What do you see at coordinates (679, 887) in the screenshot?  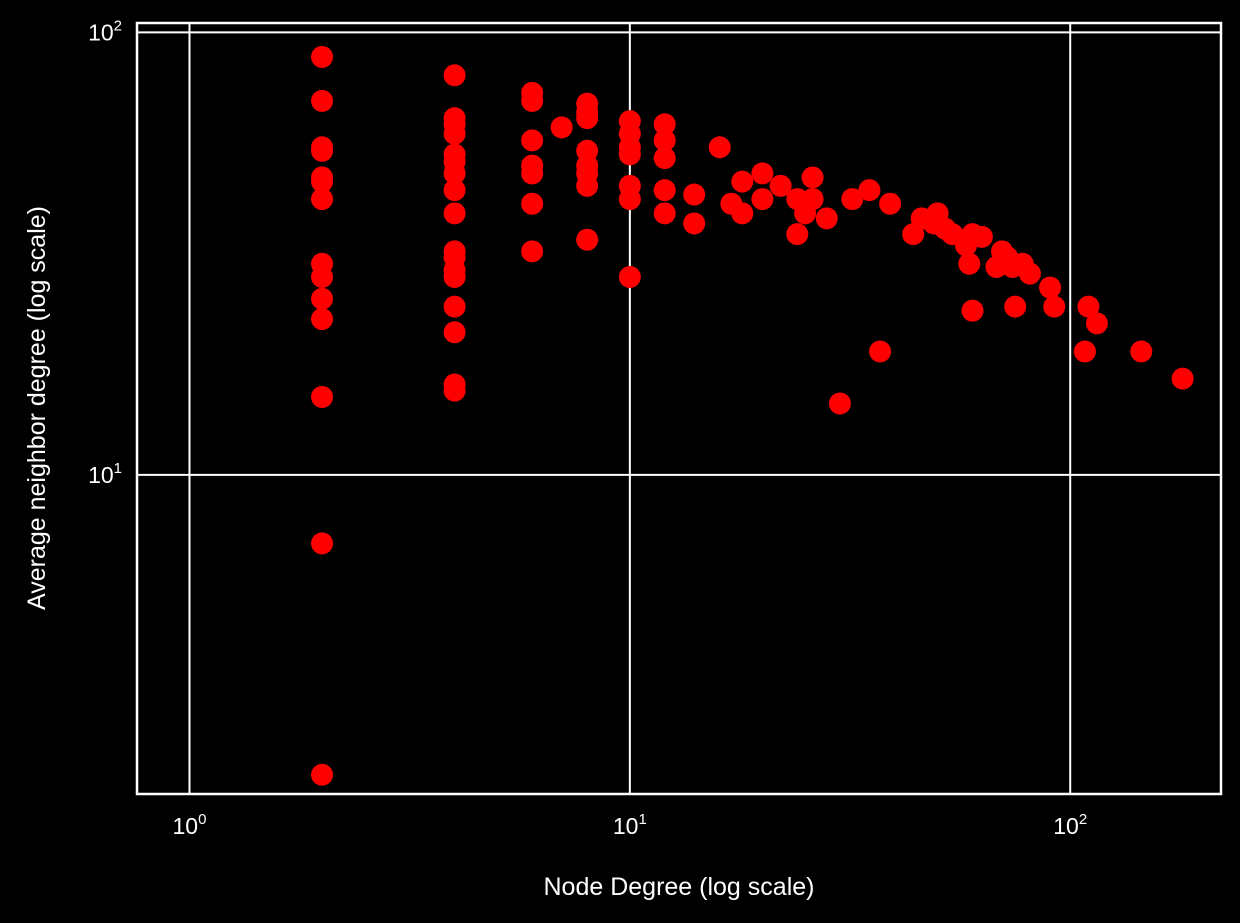 I see `x-axis-label: Node Degree (log scale)` at bounding box center [679, 887].